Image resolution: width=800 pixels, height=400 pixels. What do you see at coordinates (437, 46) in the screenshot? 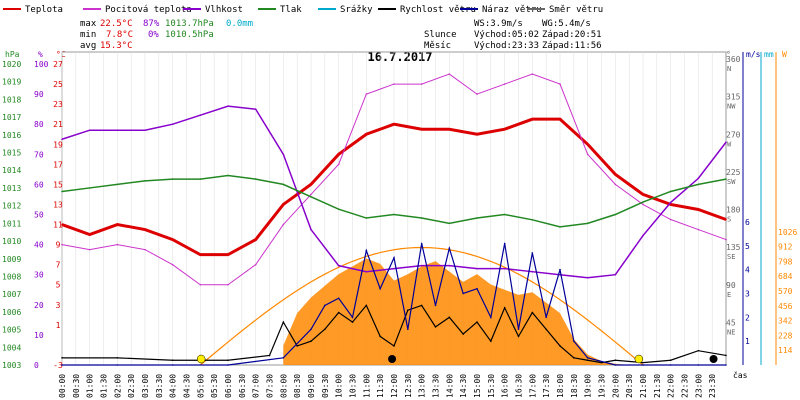
I see `moon-label: Měsíc` at bounding box center [437, 46].